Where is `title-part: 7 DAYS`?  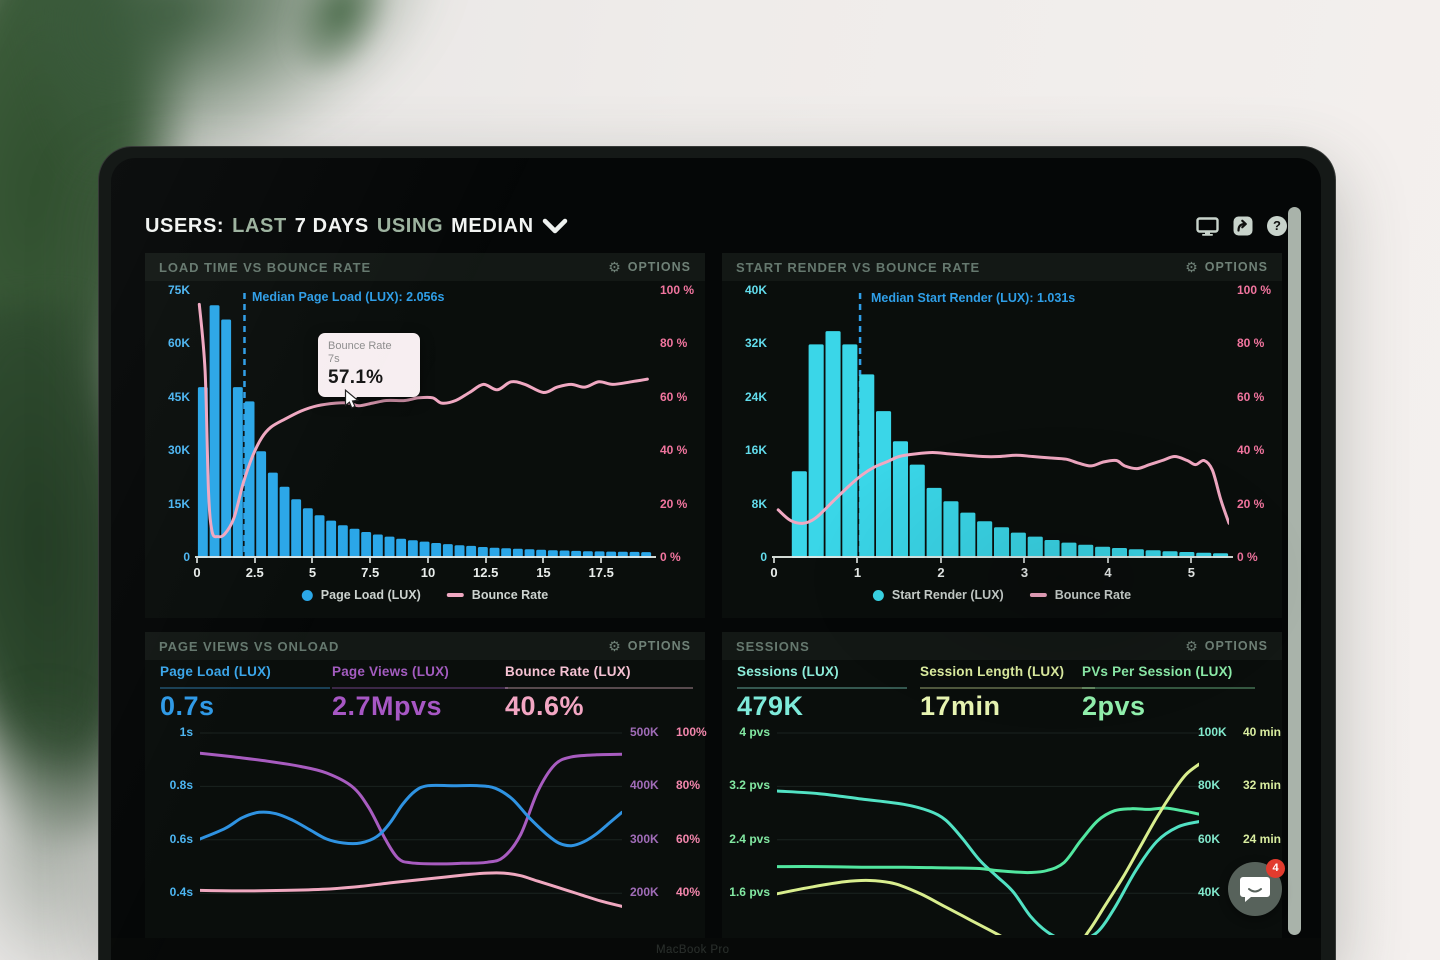
title-part: 7 DAYS is located at coordinates (331, 225).